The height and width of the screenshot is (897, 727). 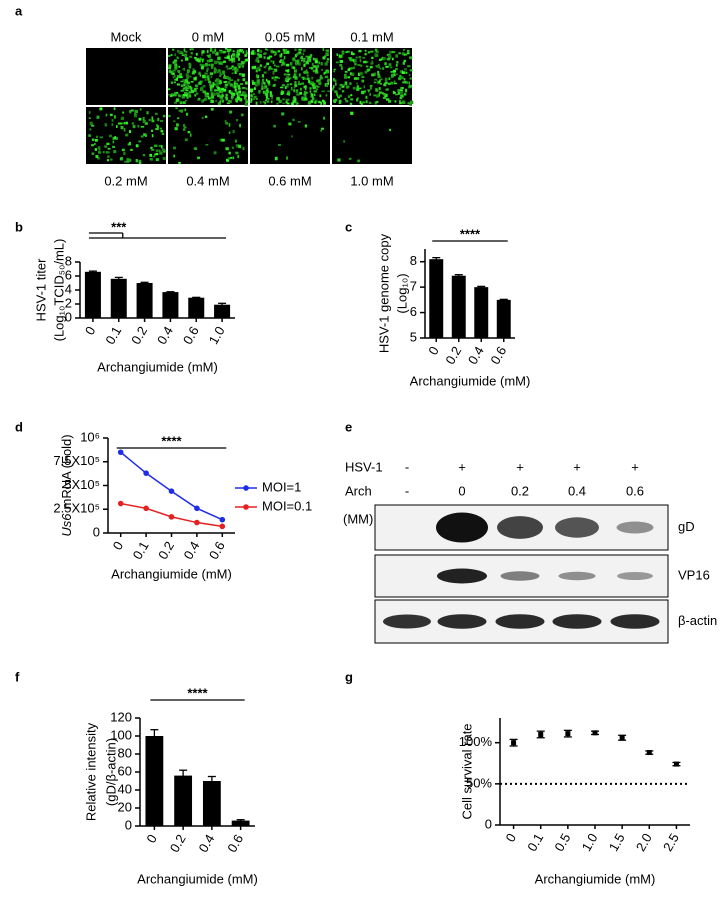 What do you see at coordinates (476, 741) in the screenshot?
I see `y-tick-label: 100%` at bounding box center [476, 741].